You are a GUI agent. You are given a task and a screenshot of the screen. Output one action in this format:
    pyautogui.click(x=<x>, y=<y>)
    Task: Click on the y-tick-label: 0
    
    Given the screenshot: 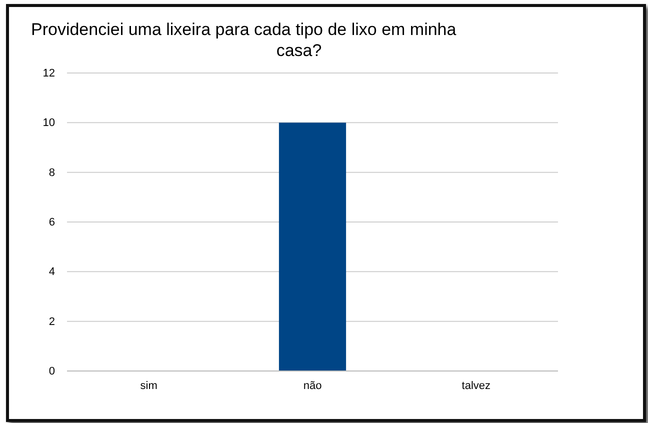 What is the action you would take?
    pyautogui.click(x=51, y=372)
    